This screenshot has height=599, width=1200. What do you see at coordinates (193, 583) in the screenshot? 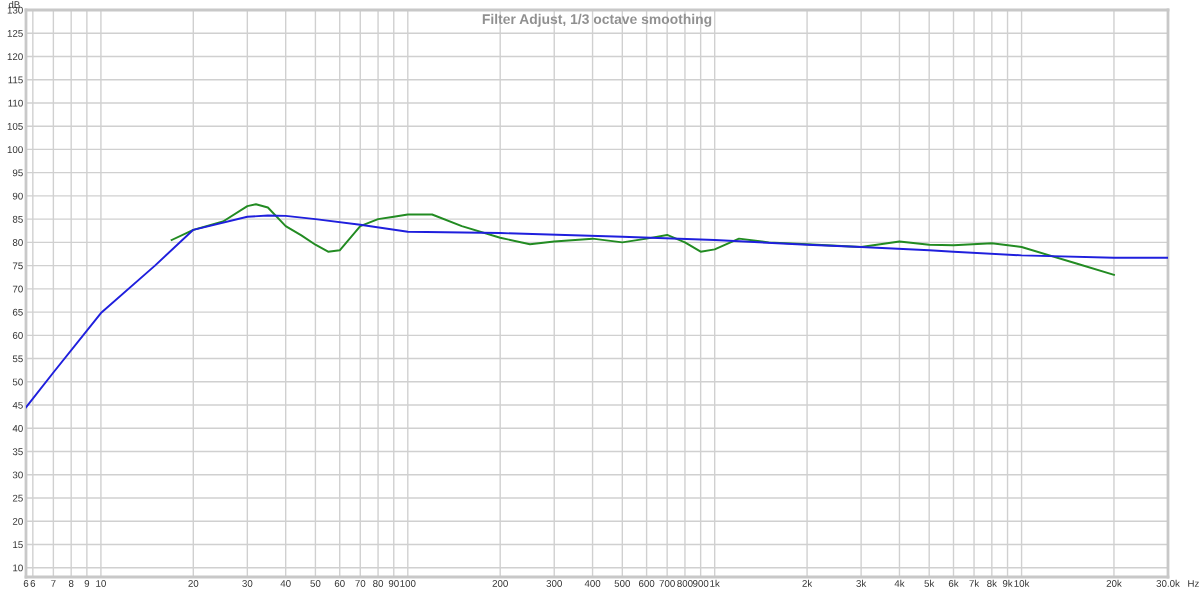
I see `x-tick-label: 20` at bounding box center [193, 583].